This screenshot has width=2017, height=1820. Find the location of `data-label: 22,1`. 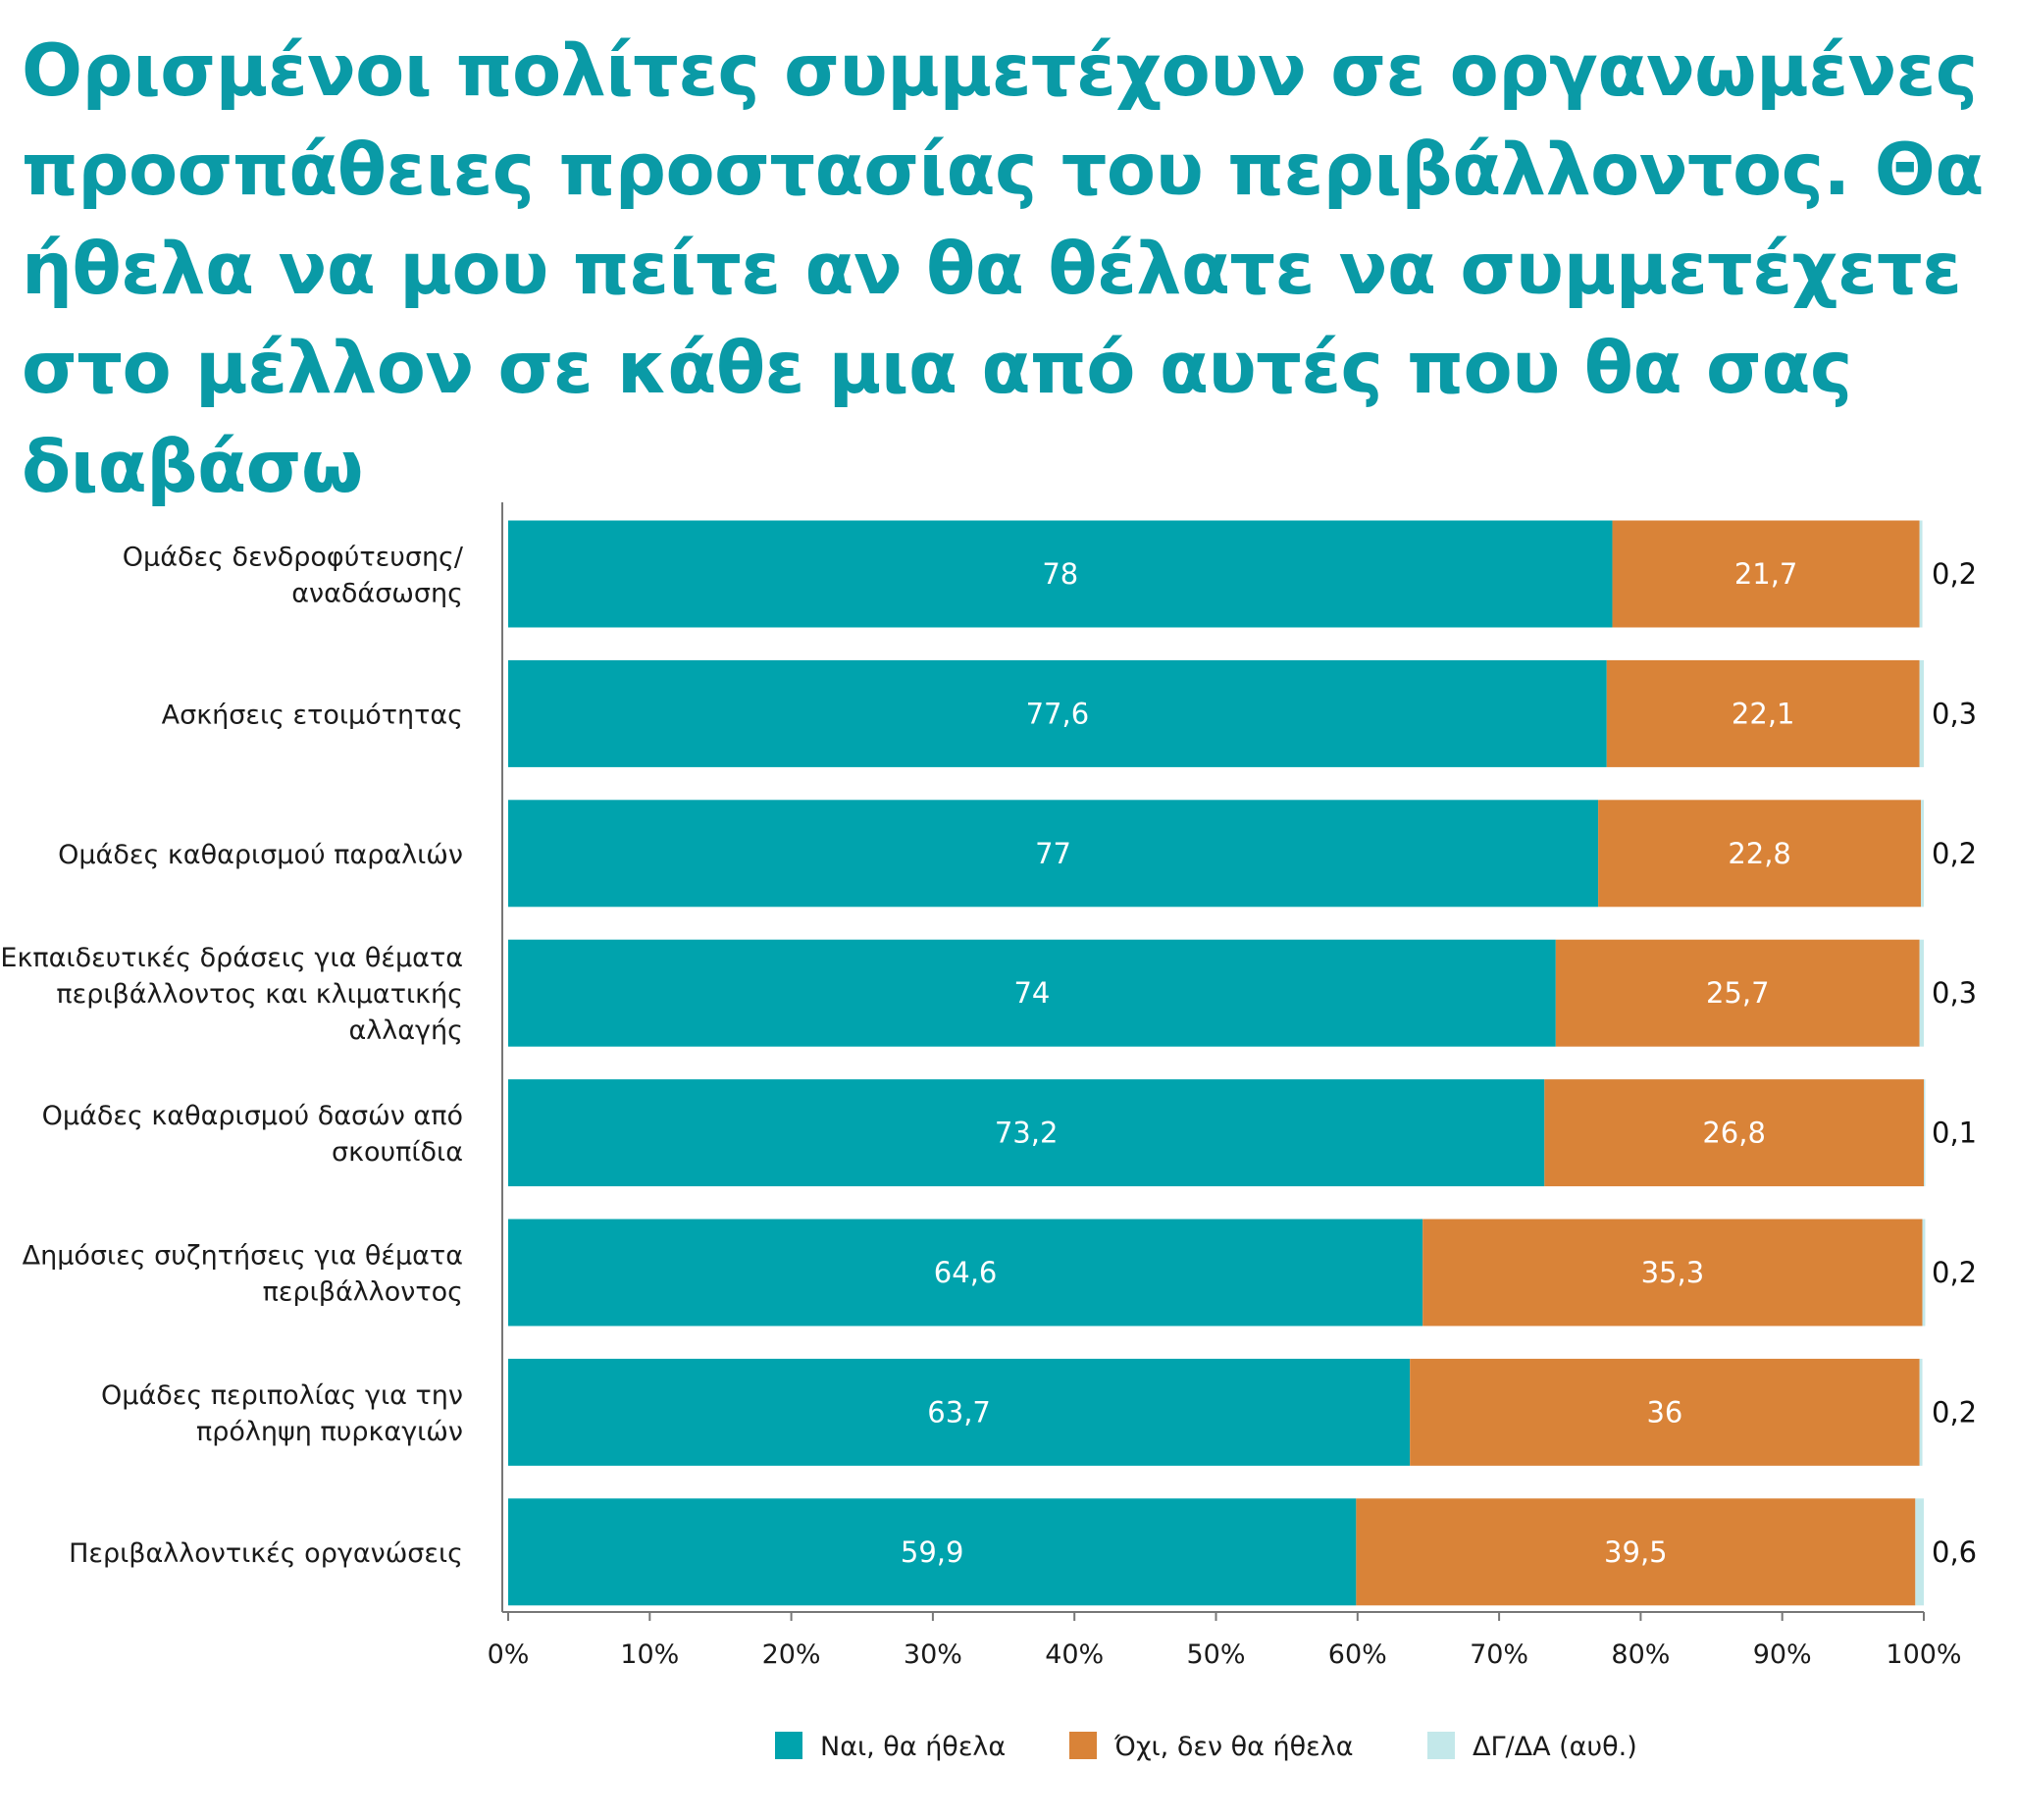

data-label: 22,1 is located at coordinates (1763, 713).